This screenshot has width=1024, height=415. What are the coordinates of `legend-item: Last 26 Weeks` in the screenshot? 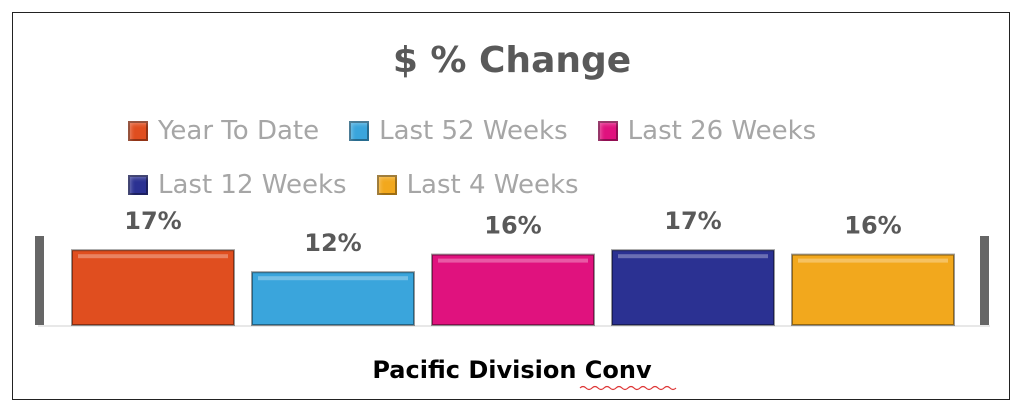 It's located at (707, 131).